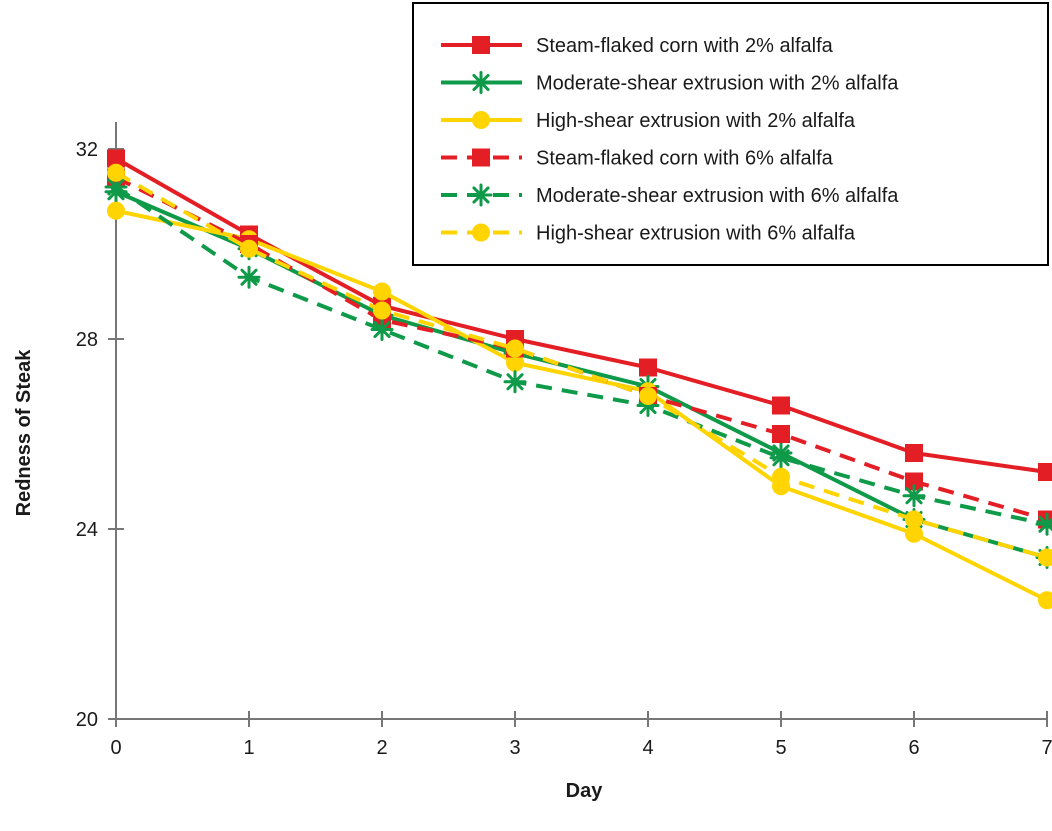  I want to click on legend-label: High-shear extrusion with 6% alfalfa, so click(696, 234).